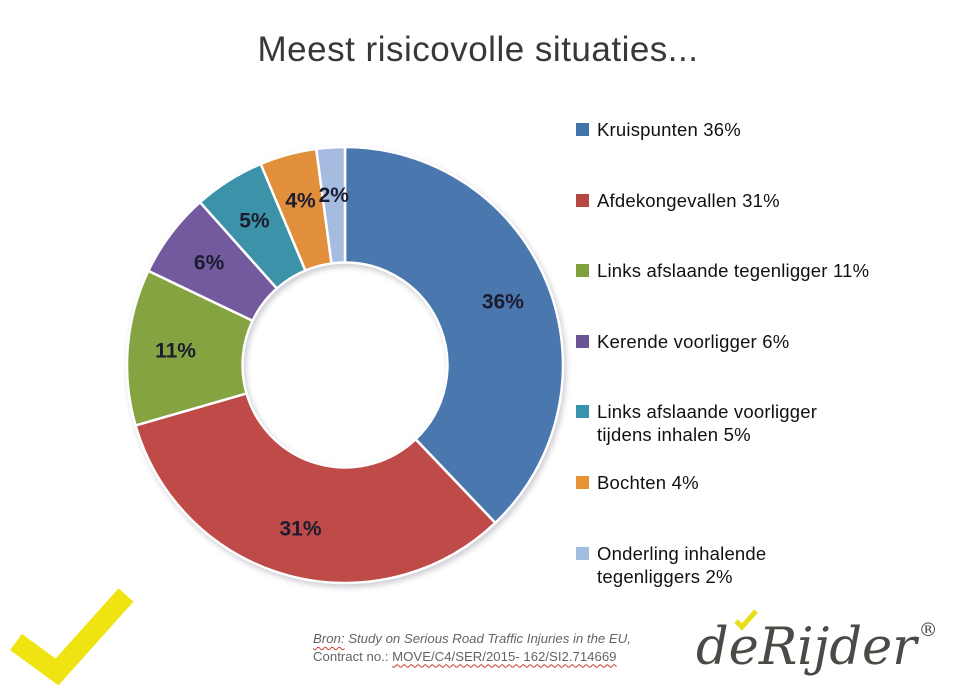  Describe the element at coordinates (254, 221) in the screenshot. I see `slice-label-links-afslaande-voorligger-tijdens-inhalen: 5%` at that location.